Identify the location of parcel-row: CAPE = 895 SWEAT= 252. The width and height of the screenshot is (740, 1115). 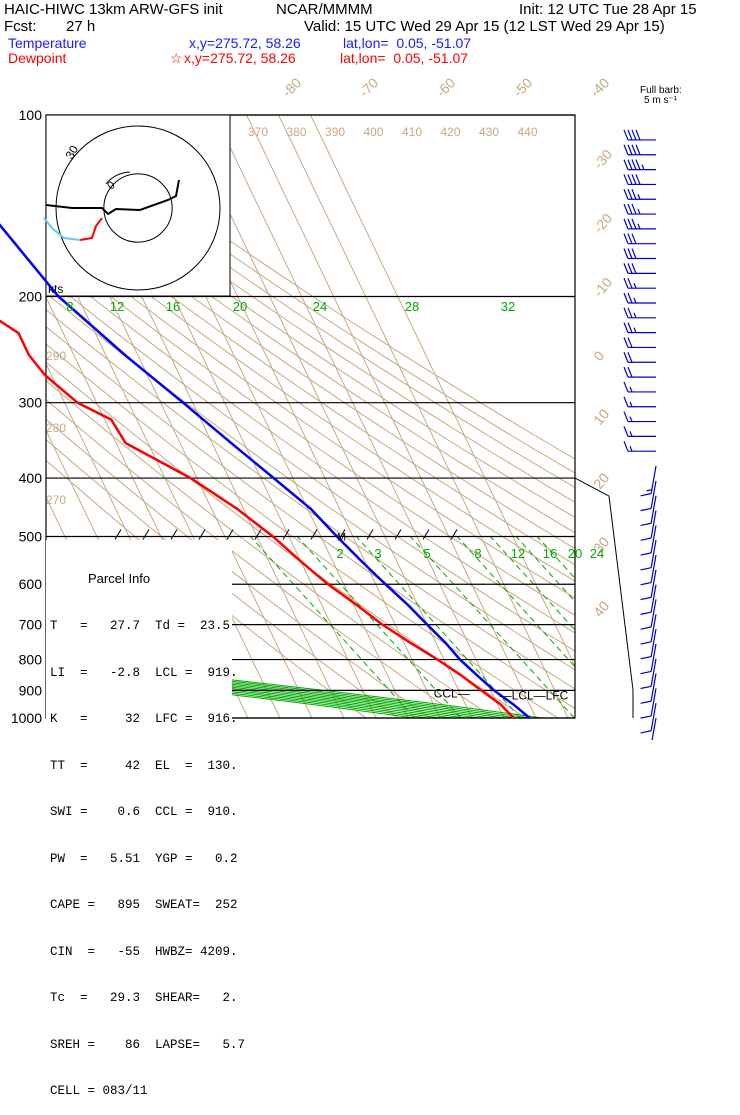
(144, 905).